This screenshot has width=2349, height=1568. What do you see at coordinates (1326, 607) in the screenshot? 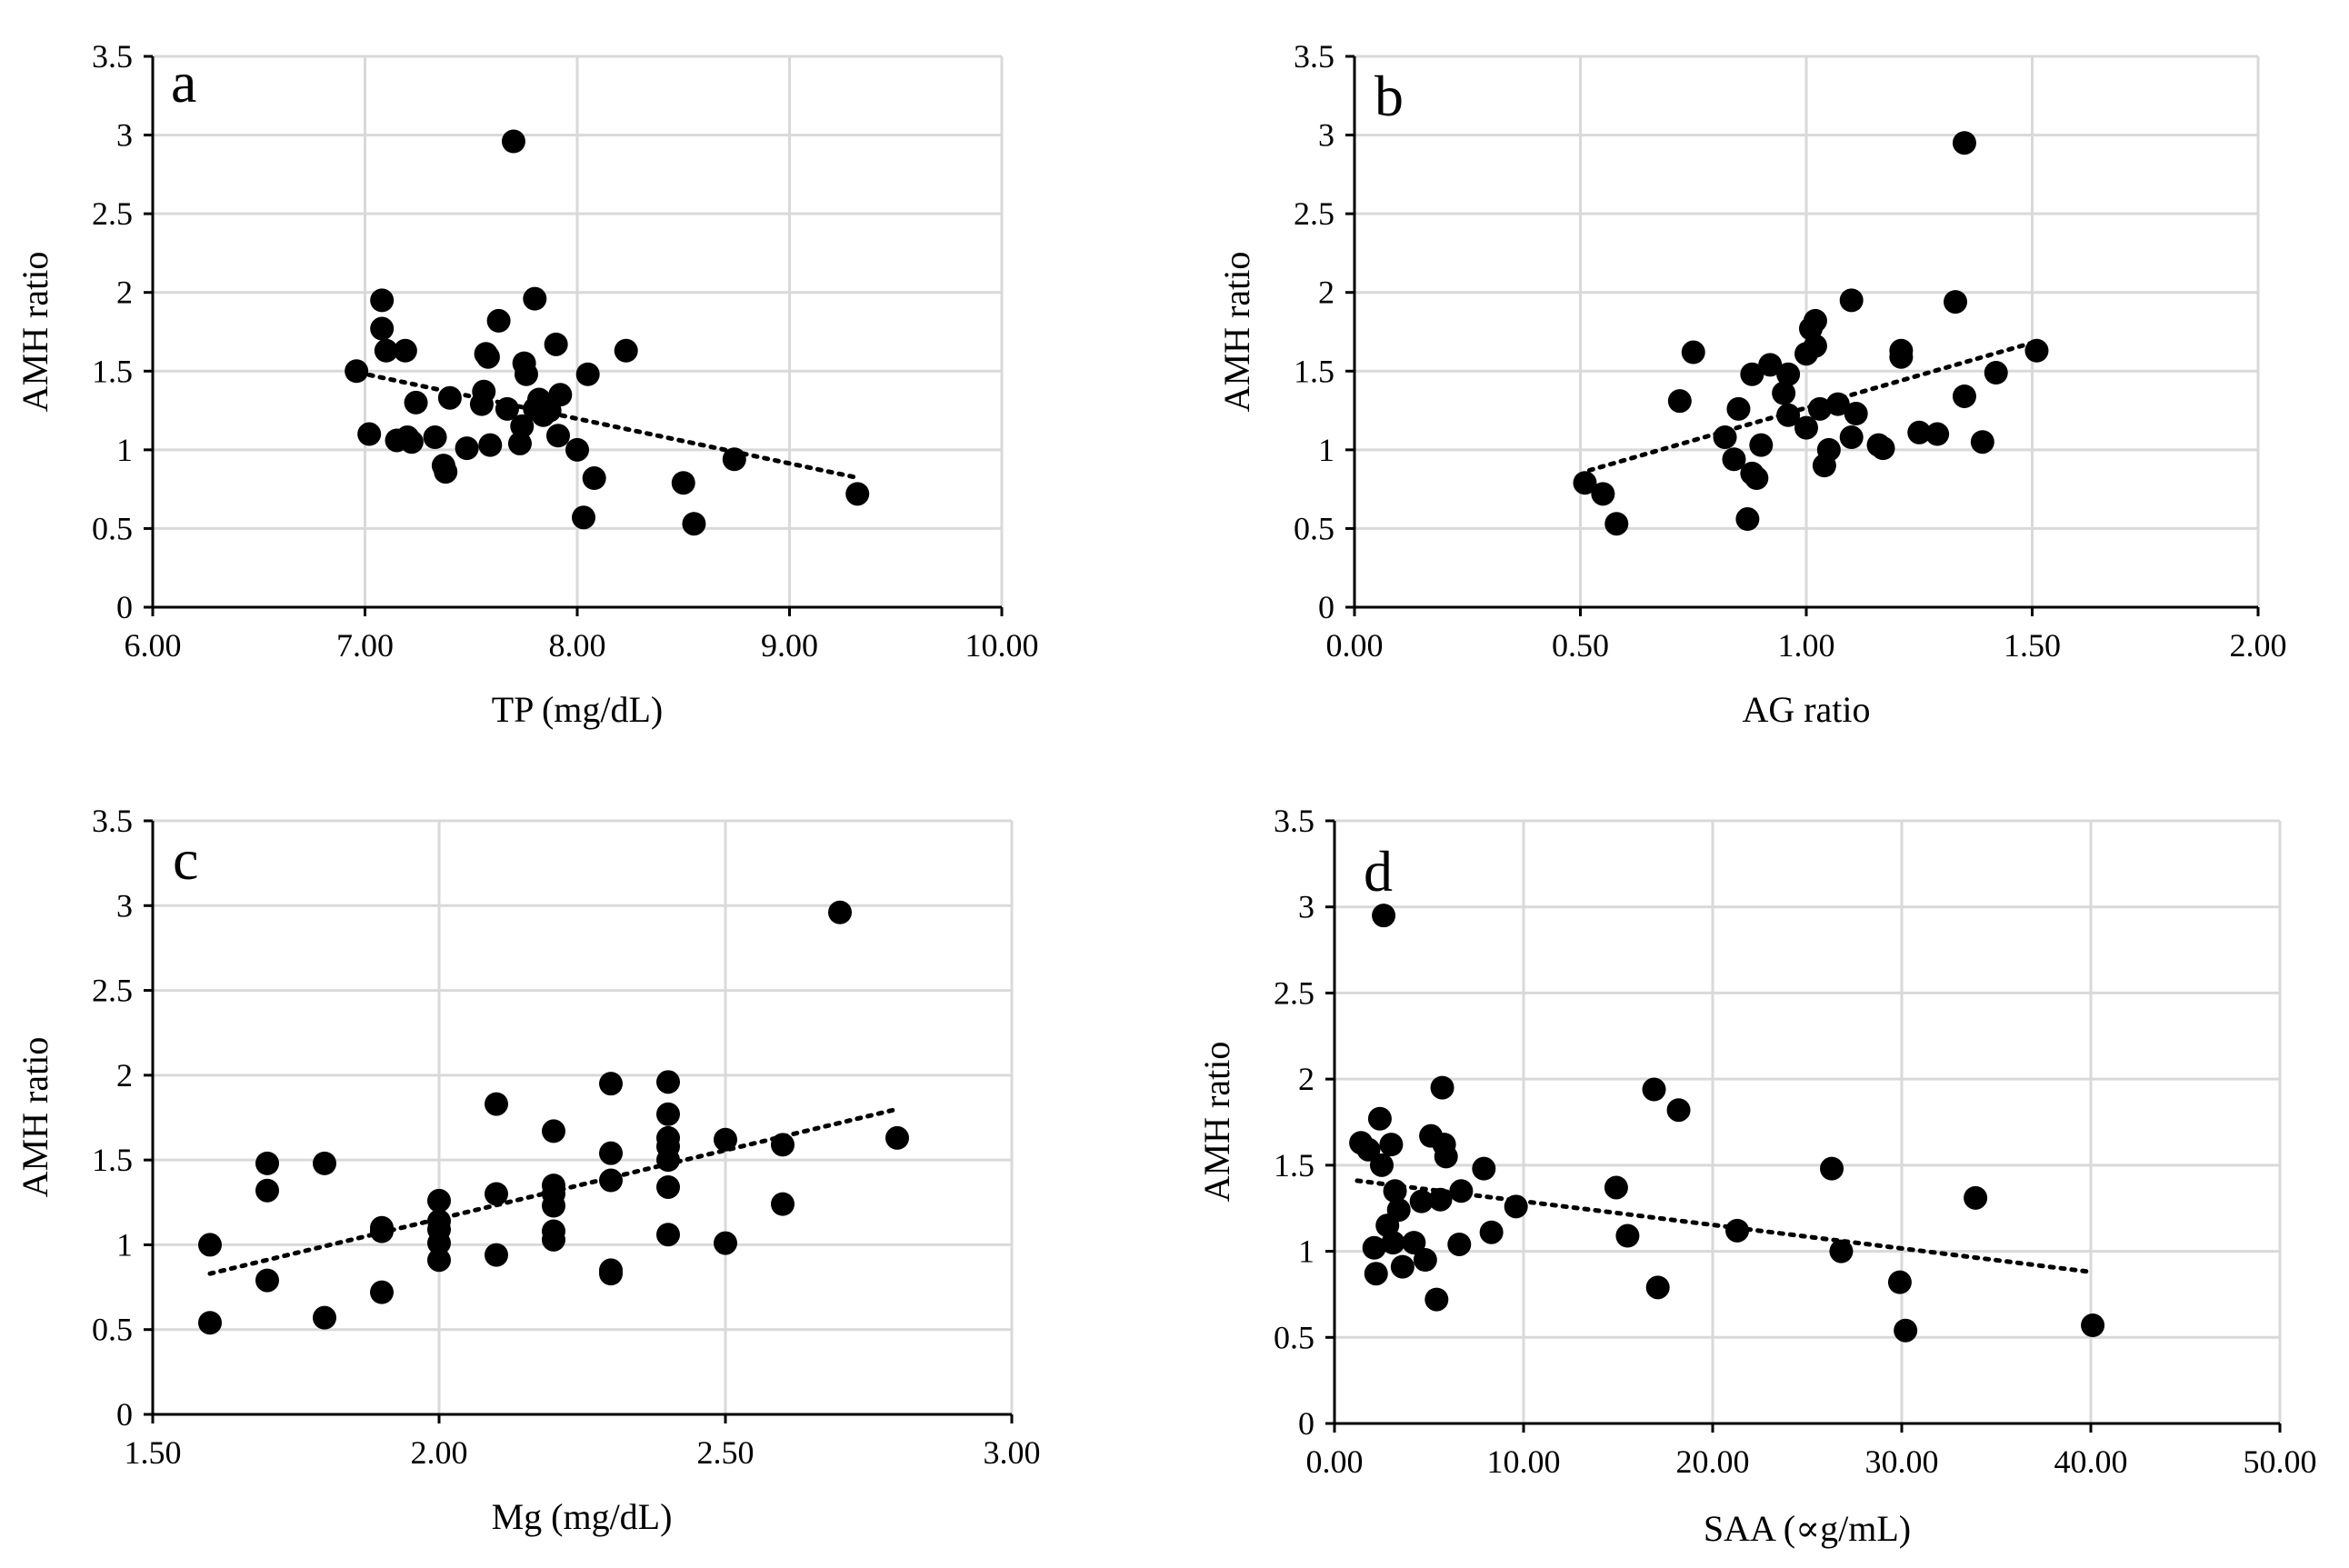
I see `y-tick-label: 0` at bounding box center [1326, 607].